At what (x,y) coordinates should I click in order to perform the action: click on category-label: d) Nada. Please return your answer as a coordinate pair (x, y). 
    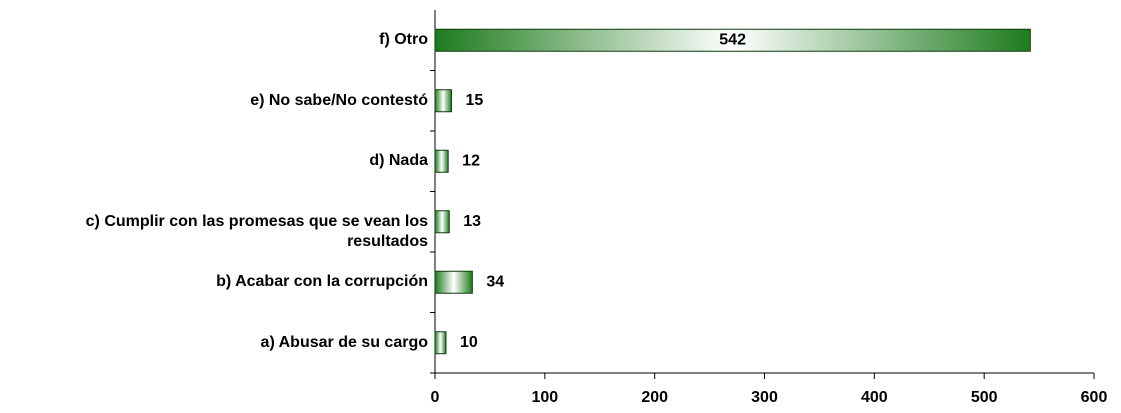
    Looking at the image, I should click on (398, 161).